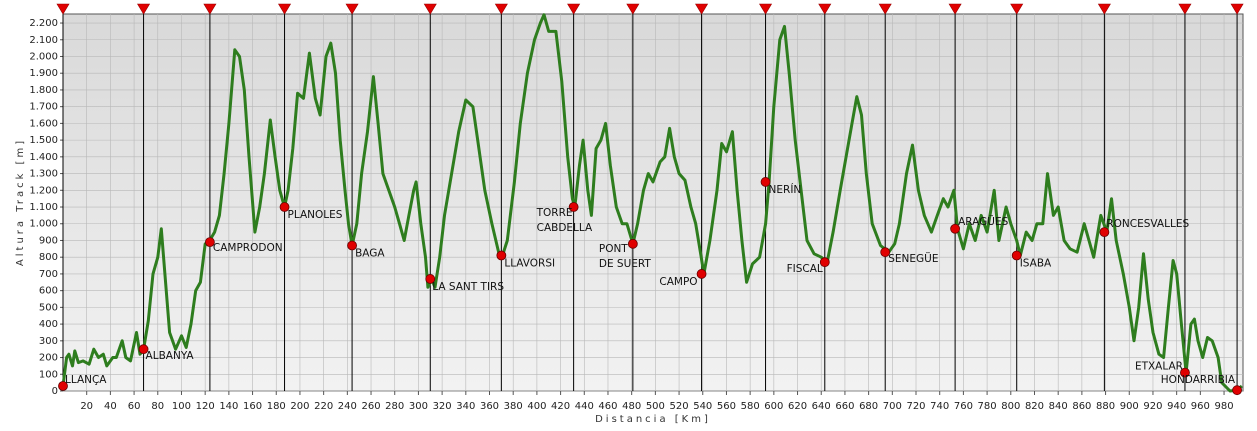  I want to click on x-axis-title: Distancia [Km], so click(653, 419).